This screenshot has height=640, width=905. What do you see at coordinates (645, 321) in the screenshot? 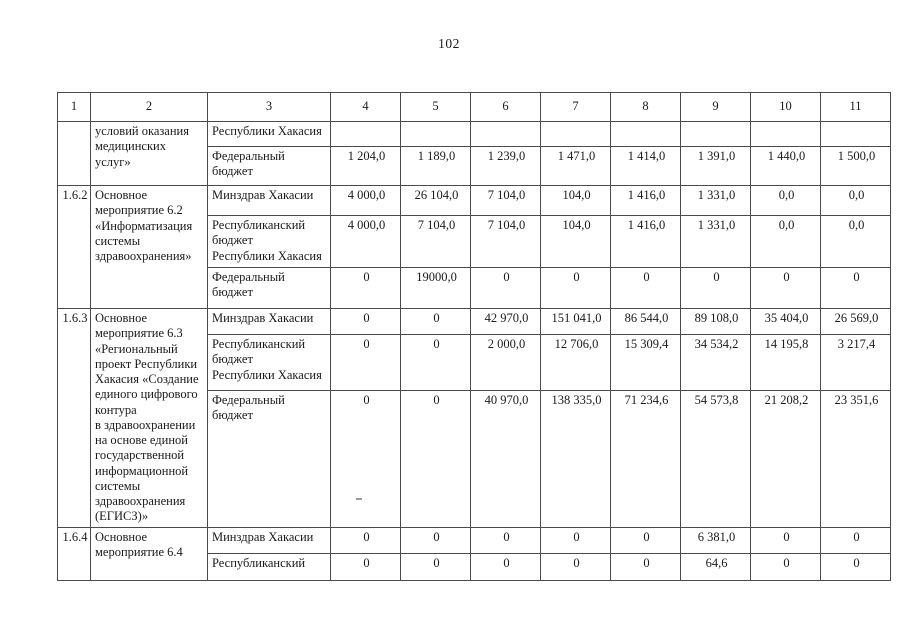
I see `value-cell: 86 544,0` at bounding box center [645, 321].